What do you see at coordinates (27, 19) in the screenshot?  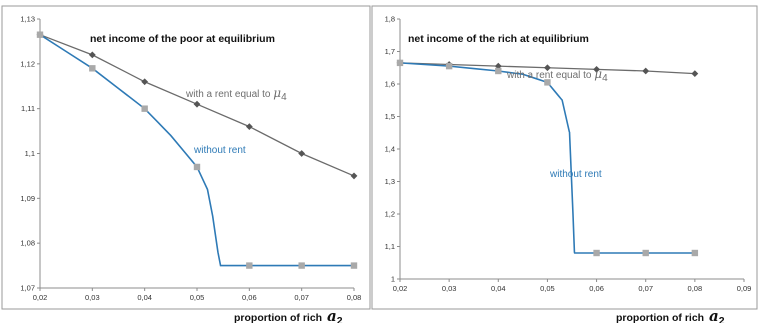 I see `y-tick-label: 1,13` at bounding box center [27, 19].